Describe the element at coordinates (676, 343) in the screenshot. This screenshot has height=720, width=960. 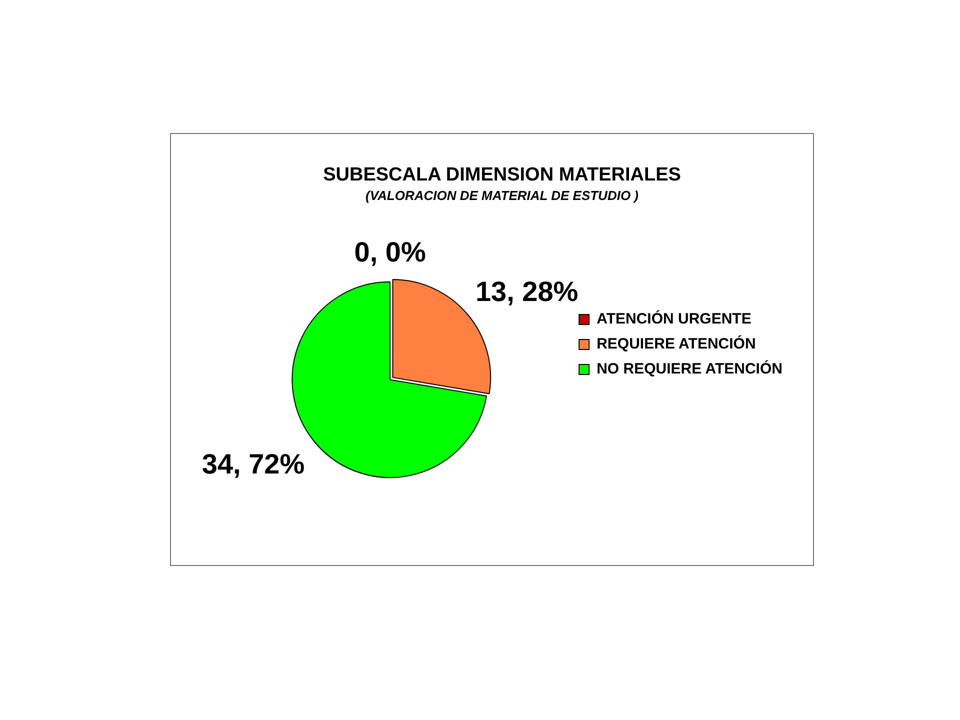
I see `legend-label: REQUIERE ATENCIÓN` at that location.